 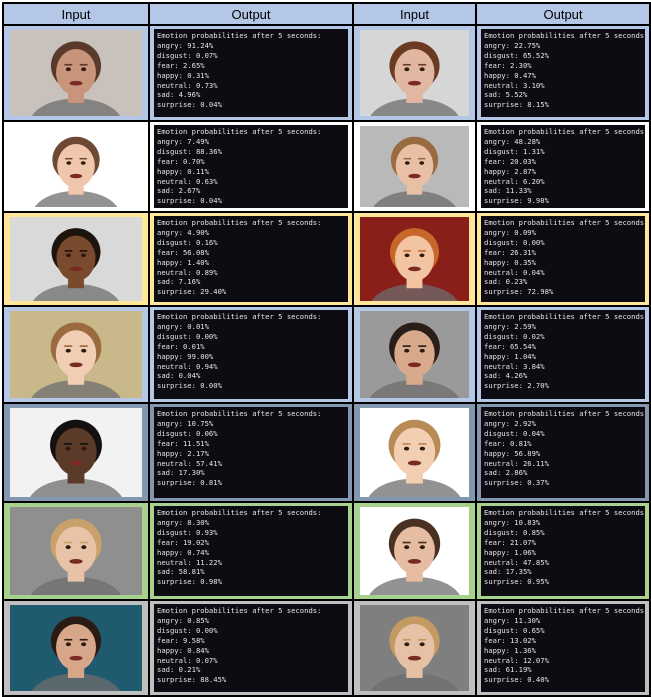 I want to click on emotion-probability-line: surprise: 0.95%, so click(x=516, y=582).